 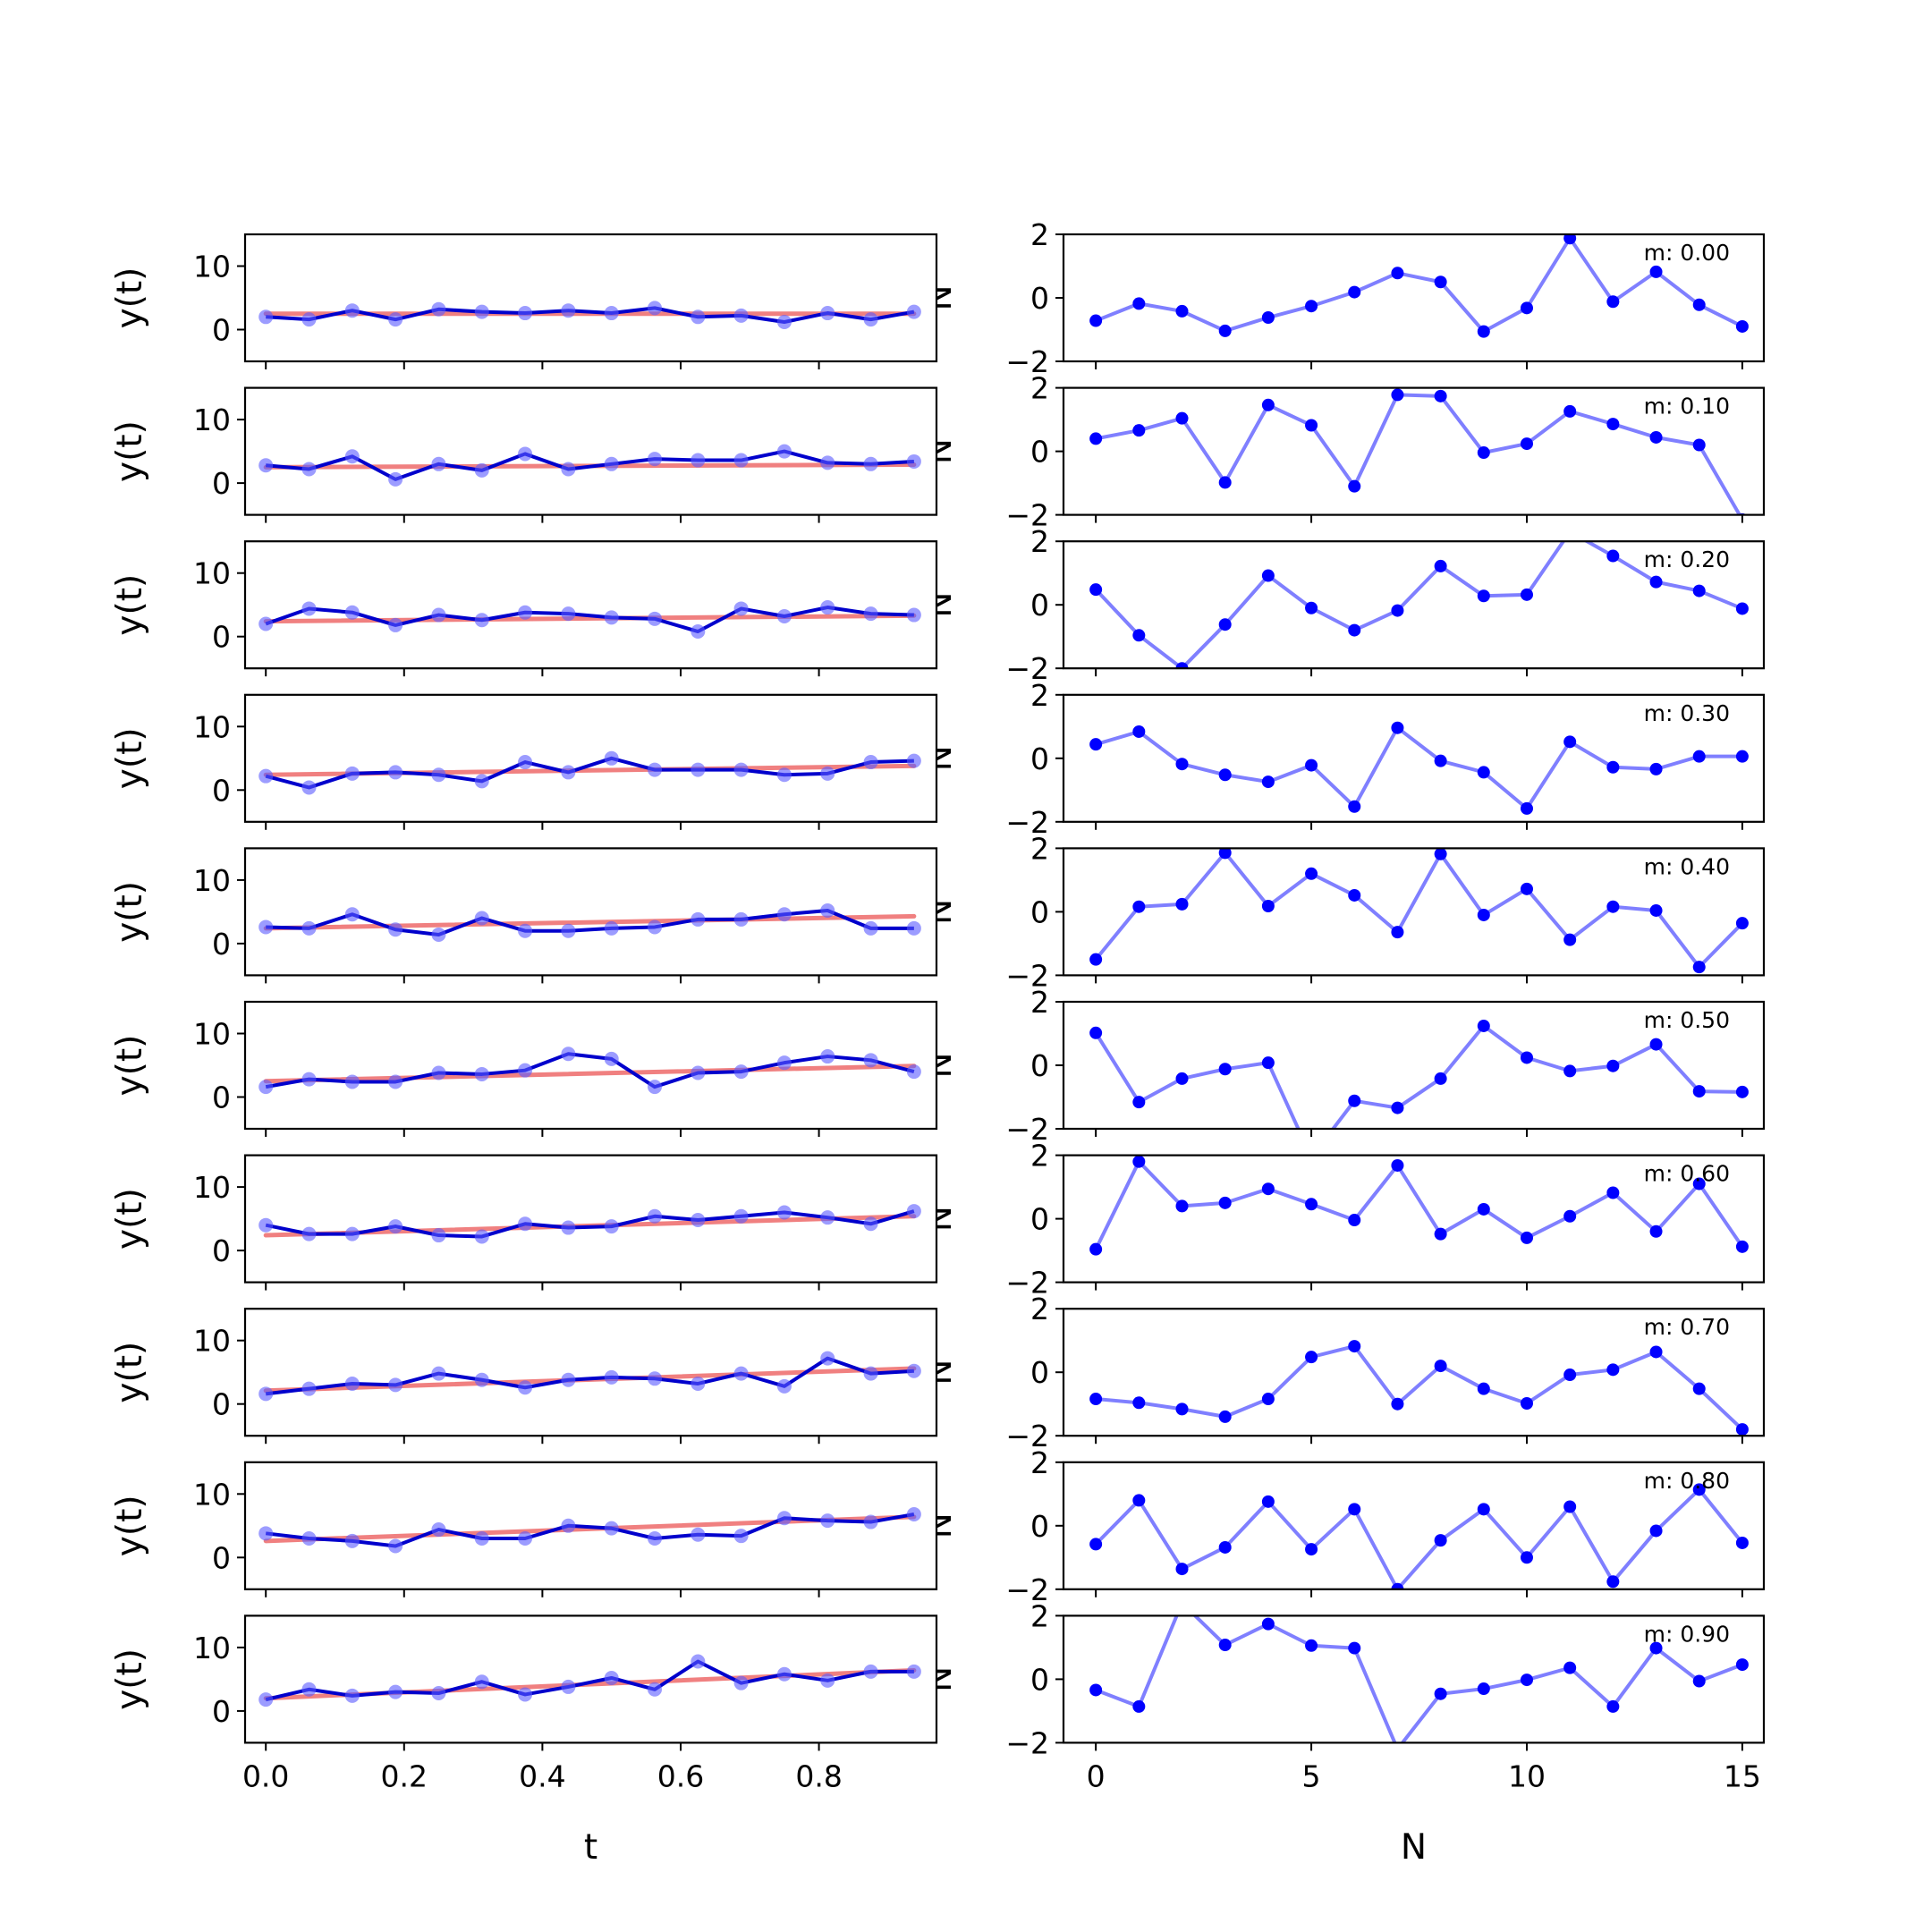 What do you see at coordinates (590, 605) in the screenshot?
I see `axes-frame` at bounding box center [590, 605].